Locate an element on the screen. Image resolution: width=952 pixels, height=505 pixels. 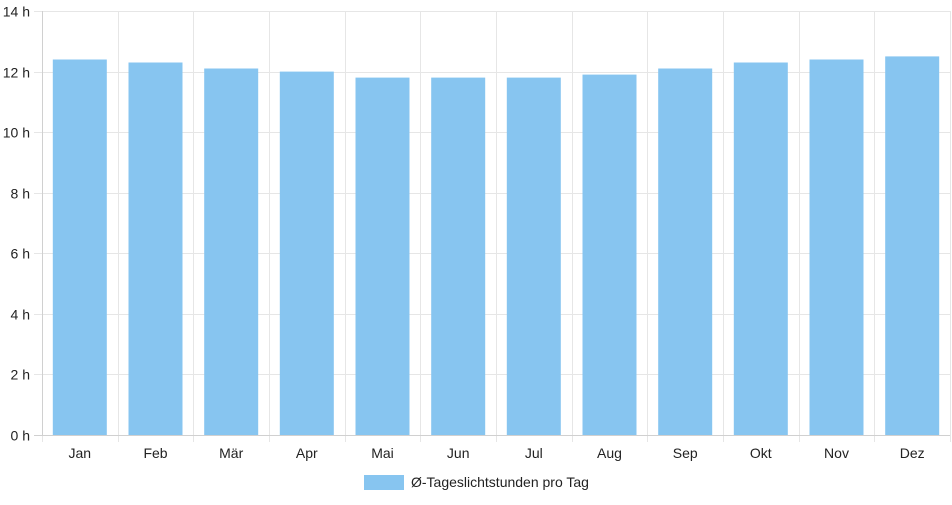
bar-mai is located at coordinates (382, 256).